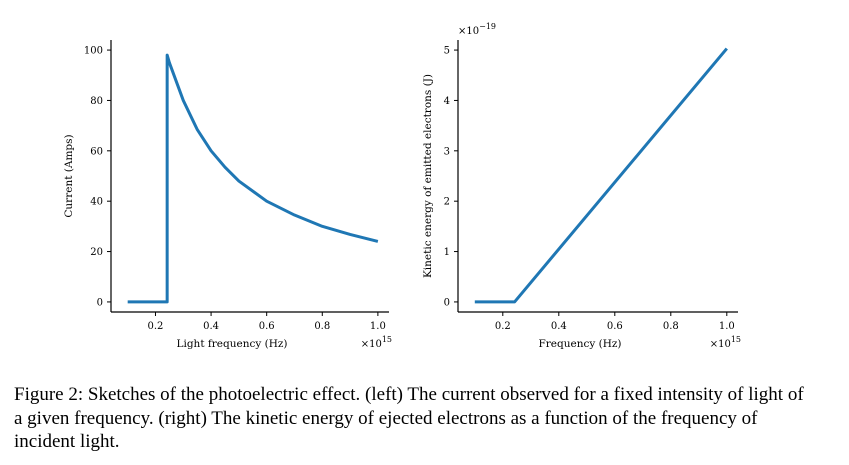 The image size is (849, 465). Describe the element at coordinates (428, 176) in the screenshot. I see `y-axis-label: Kinetic energy of emitted electrons (J)` at that location.